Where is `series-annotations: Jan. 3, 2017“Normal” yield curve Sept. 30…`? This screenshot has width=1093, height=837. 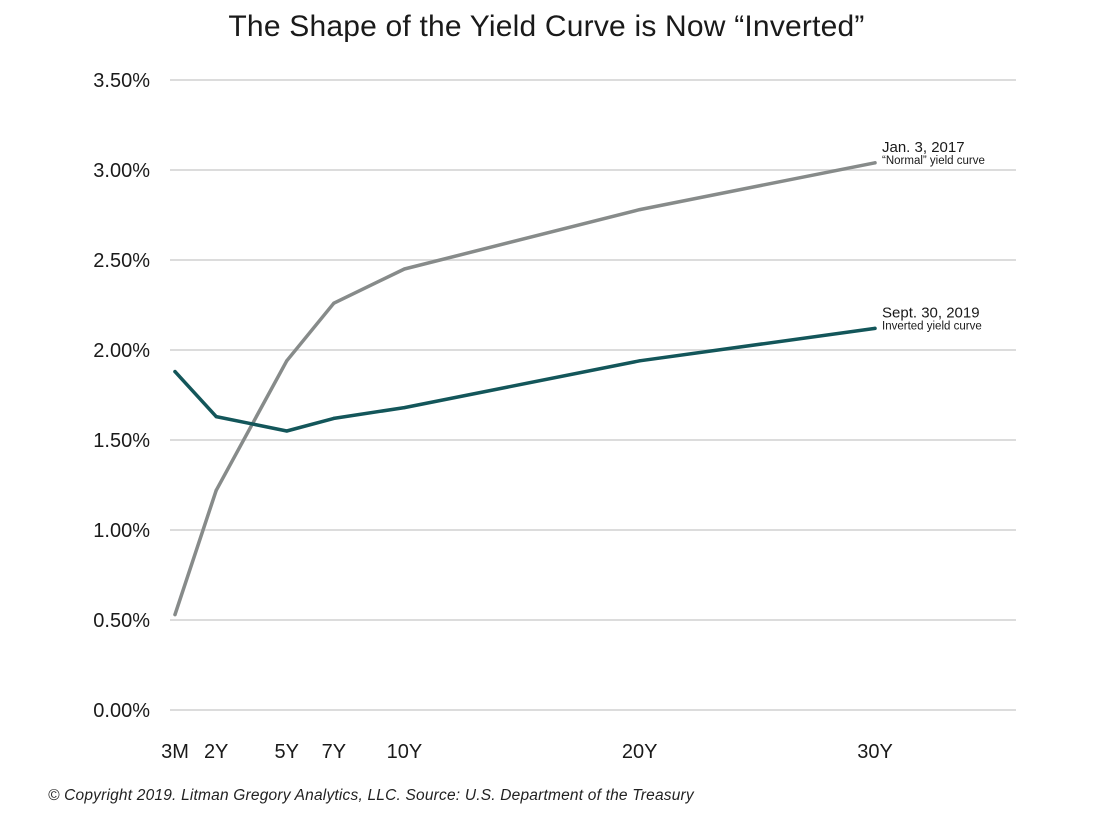 series-annotations: Jan. 3, 2017“Normal” yield curve Sept. 30… is located at coordinates (933, 236).